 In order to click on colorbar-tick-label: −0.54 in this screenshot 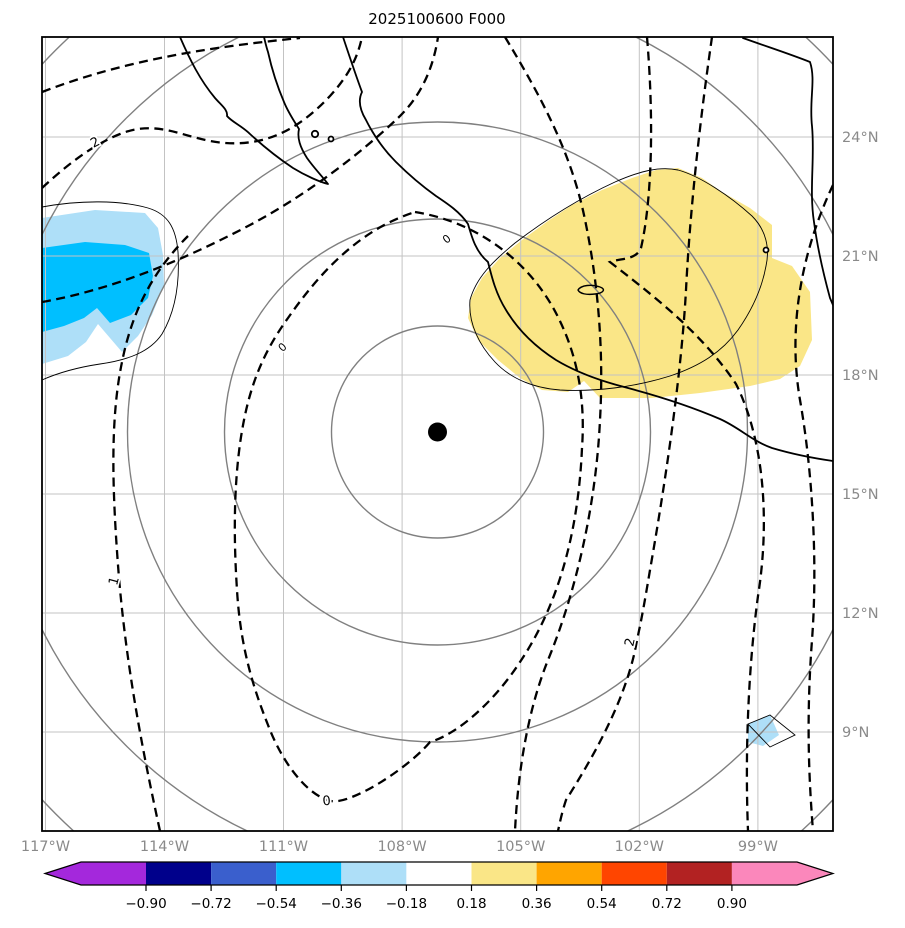, I will do `click(276, 904)`.